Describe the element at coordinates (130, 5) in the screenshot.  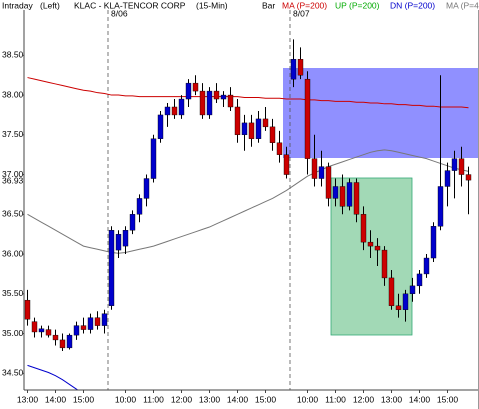
I see `header-title: KLAC - KLA-TENCOR CORP` at that location.